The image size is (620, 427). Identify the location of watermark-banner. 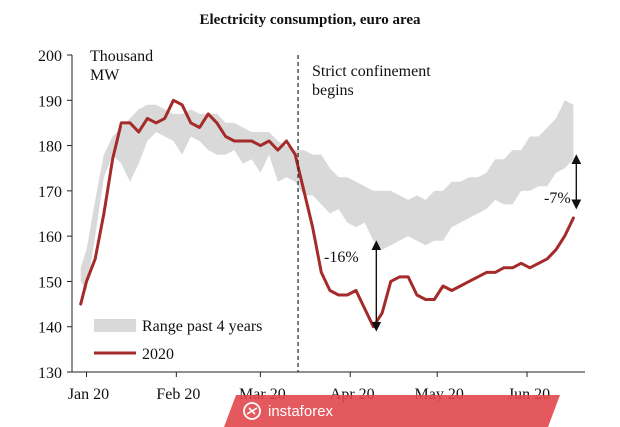
(392, 411).